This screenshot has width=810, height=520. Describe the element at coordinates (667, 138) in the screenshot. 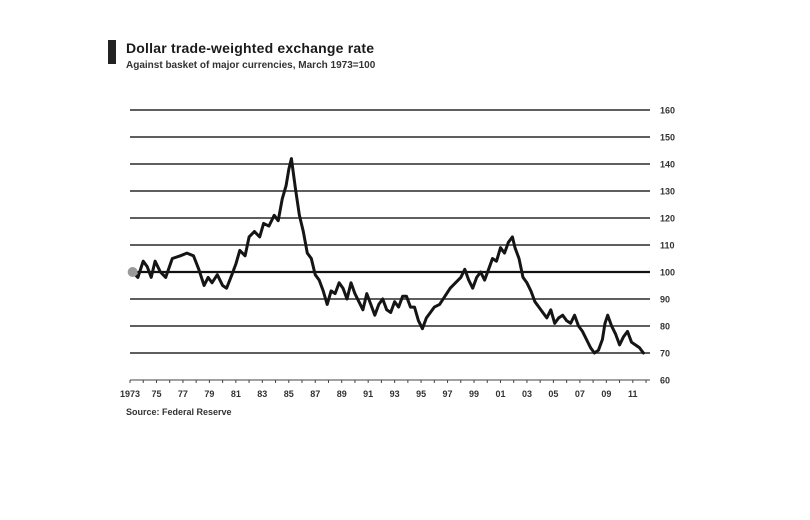

I see `y-tick-label: 150` at that location.